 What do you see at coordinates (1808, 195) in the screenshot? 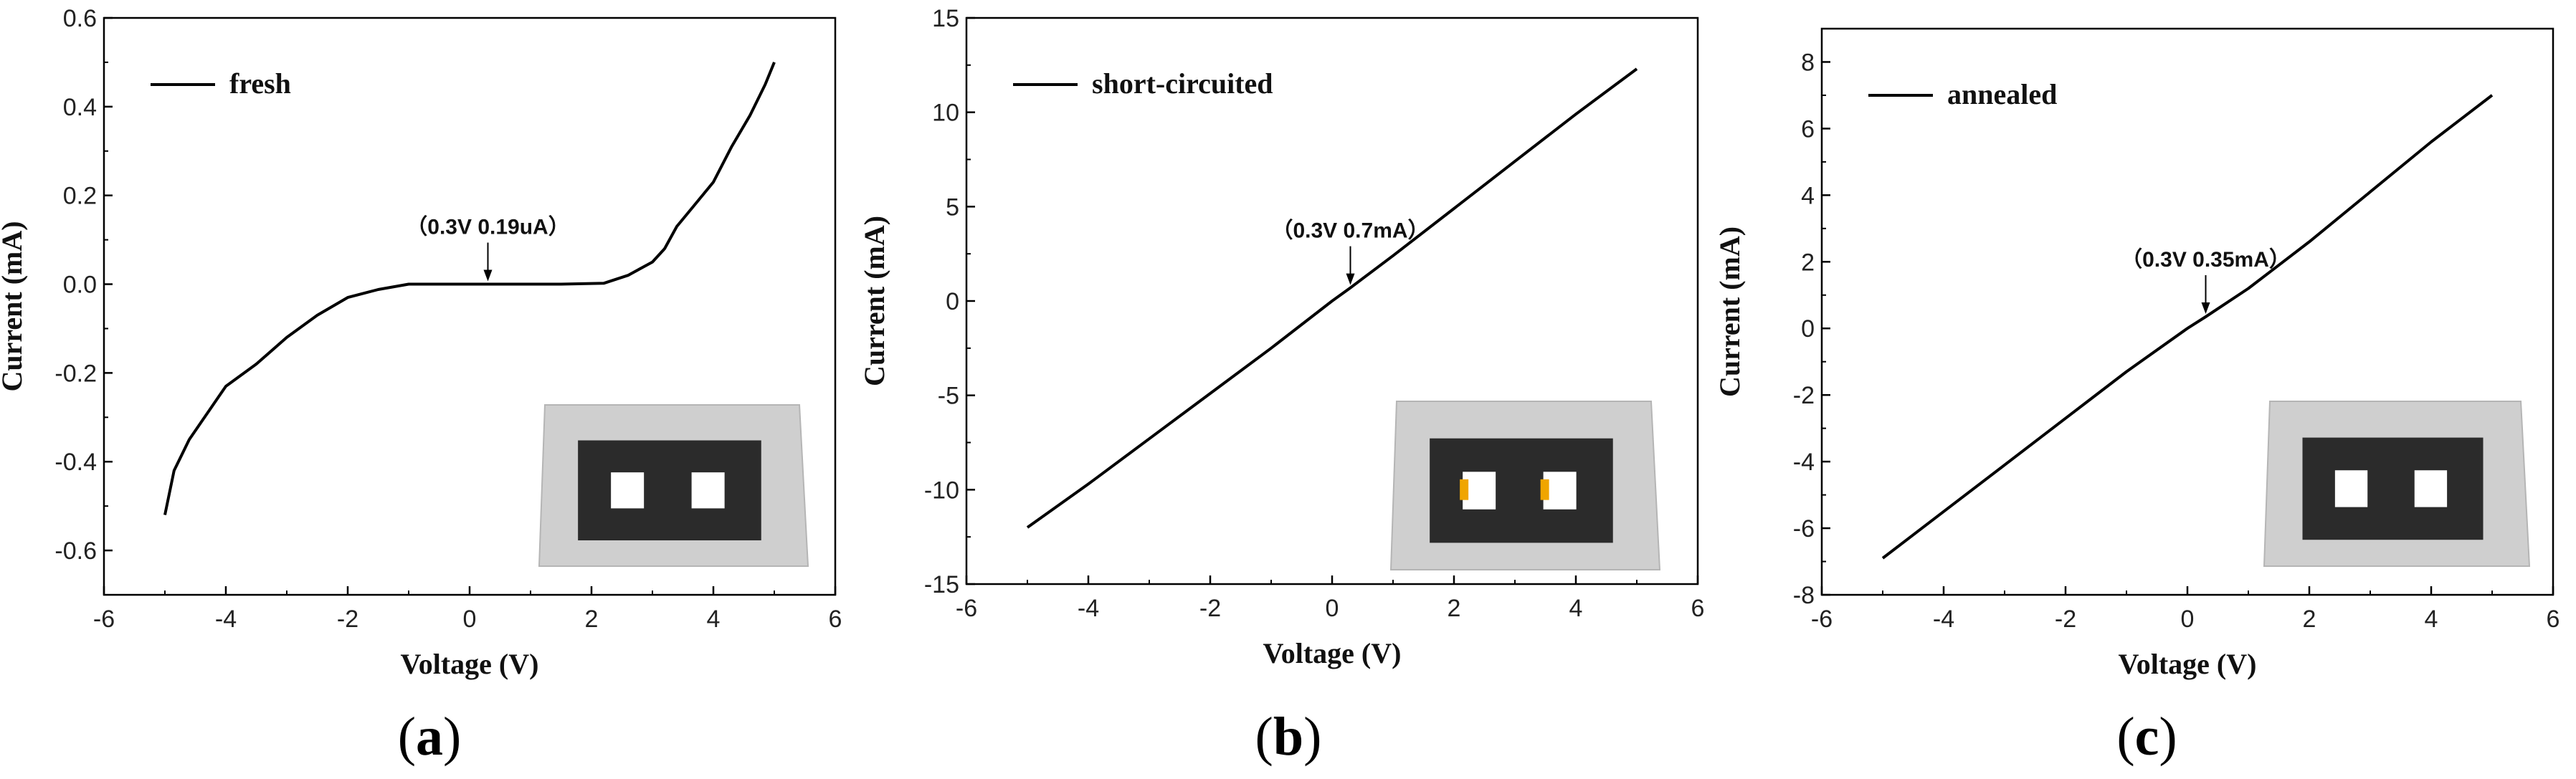
I see `y-tick-label: 4` at bounding box center [1808, 195].